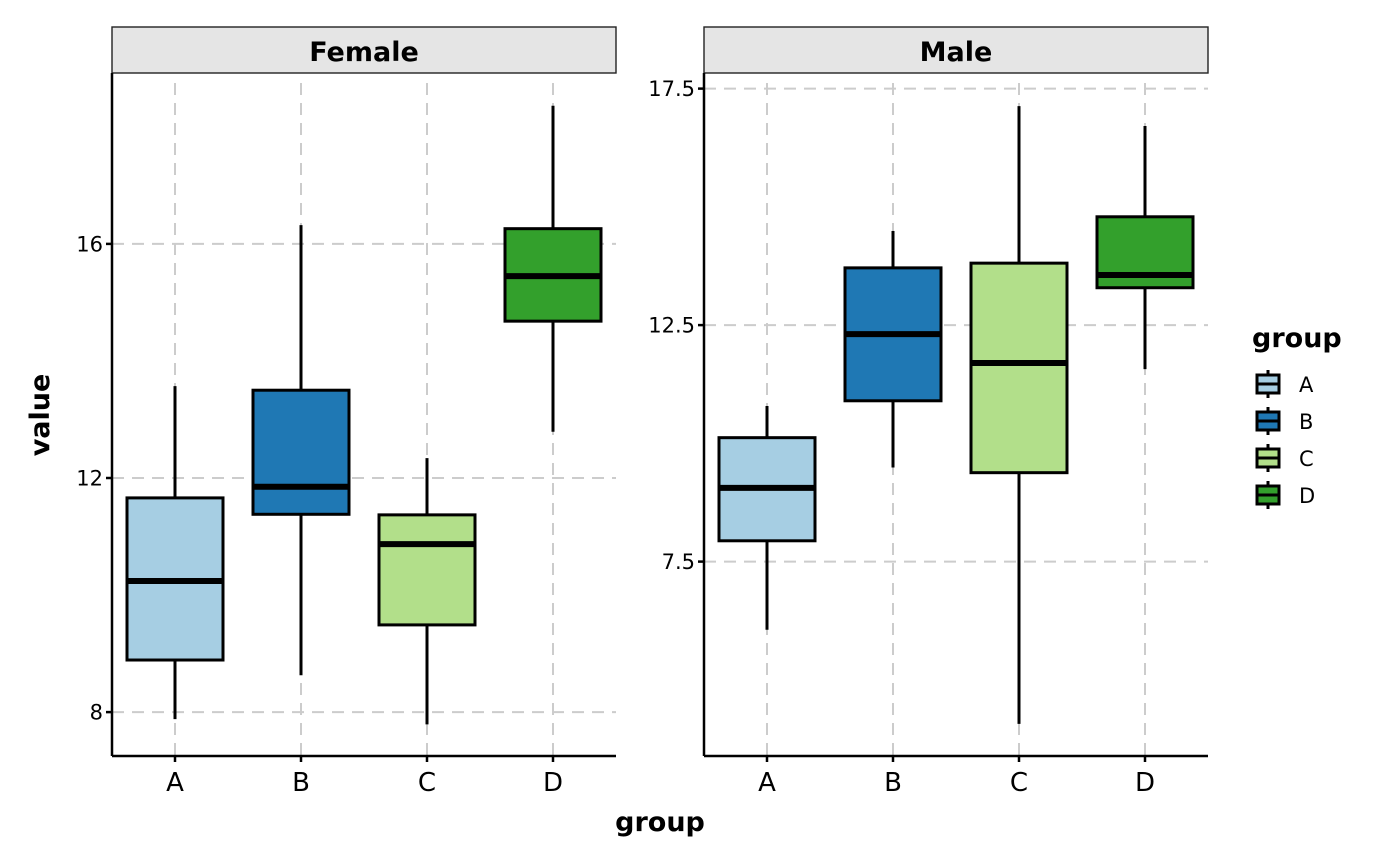 The image size is (1400, 866). What do you see at coordinates (1307, 496) in the screenshot?
I see `legend-label: D` at bounding box center [1307, 496].